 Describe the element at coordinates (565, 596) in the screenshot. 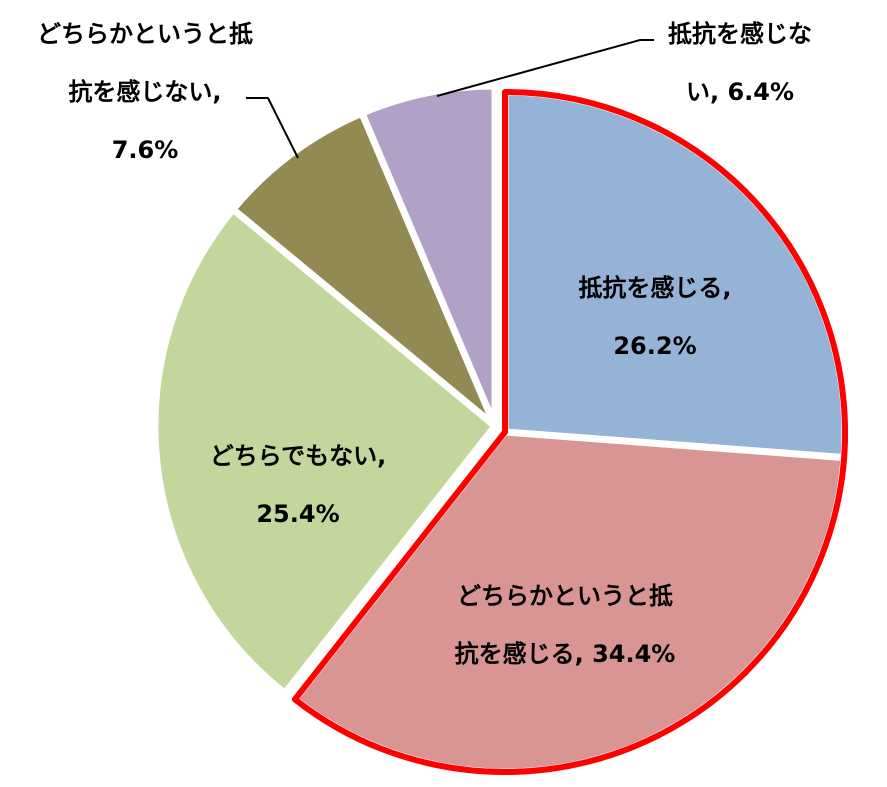

I see `slice-label-1-line-0: どちらかというと抵` at that location.